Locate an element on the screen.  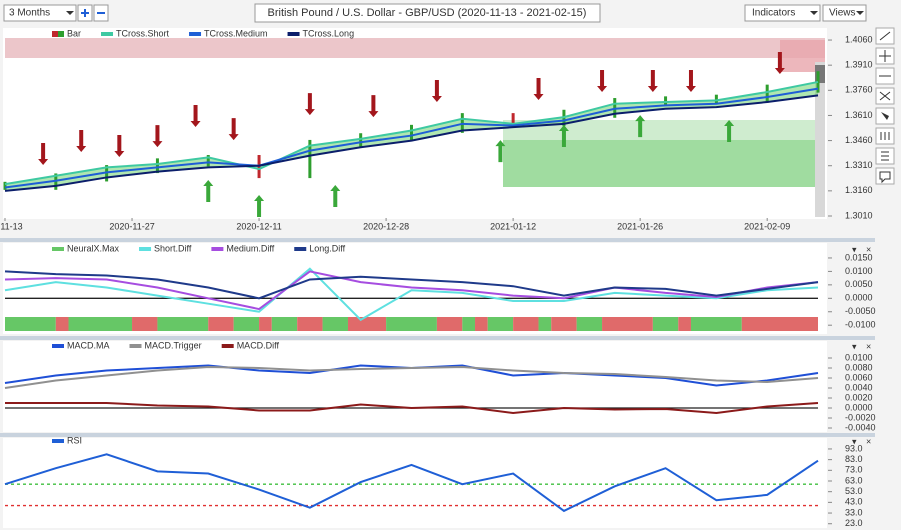
cursor-tool-icon is located at coordinates (885, 116).